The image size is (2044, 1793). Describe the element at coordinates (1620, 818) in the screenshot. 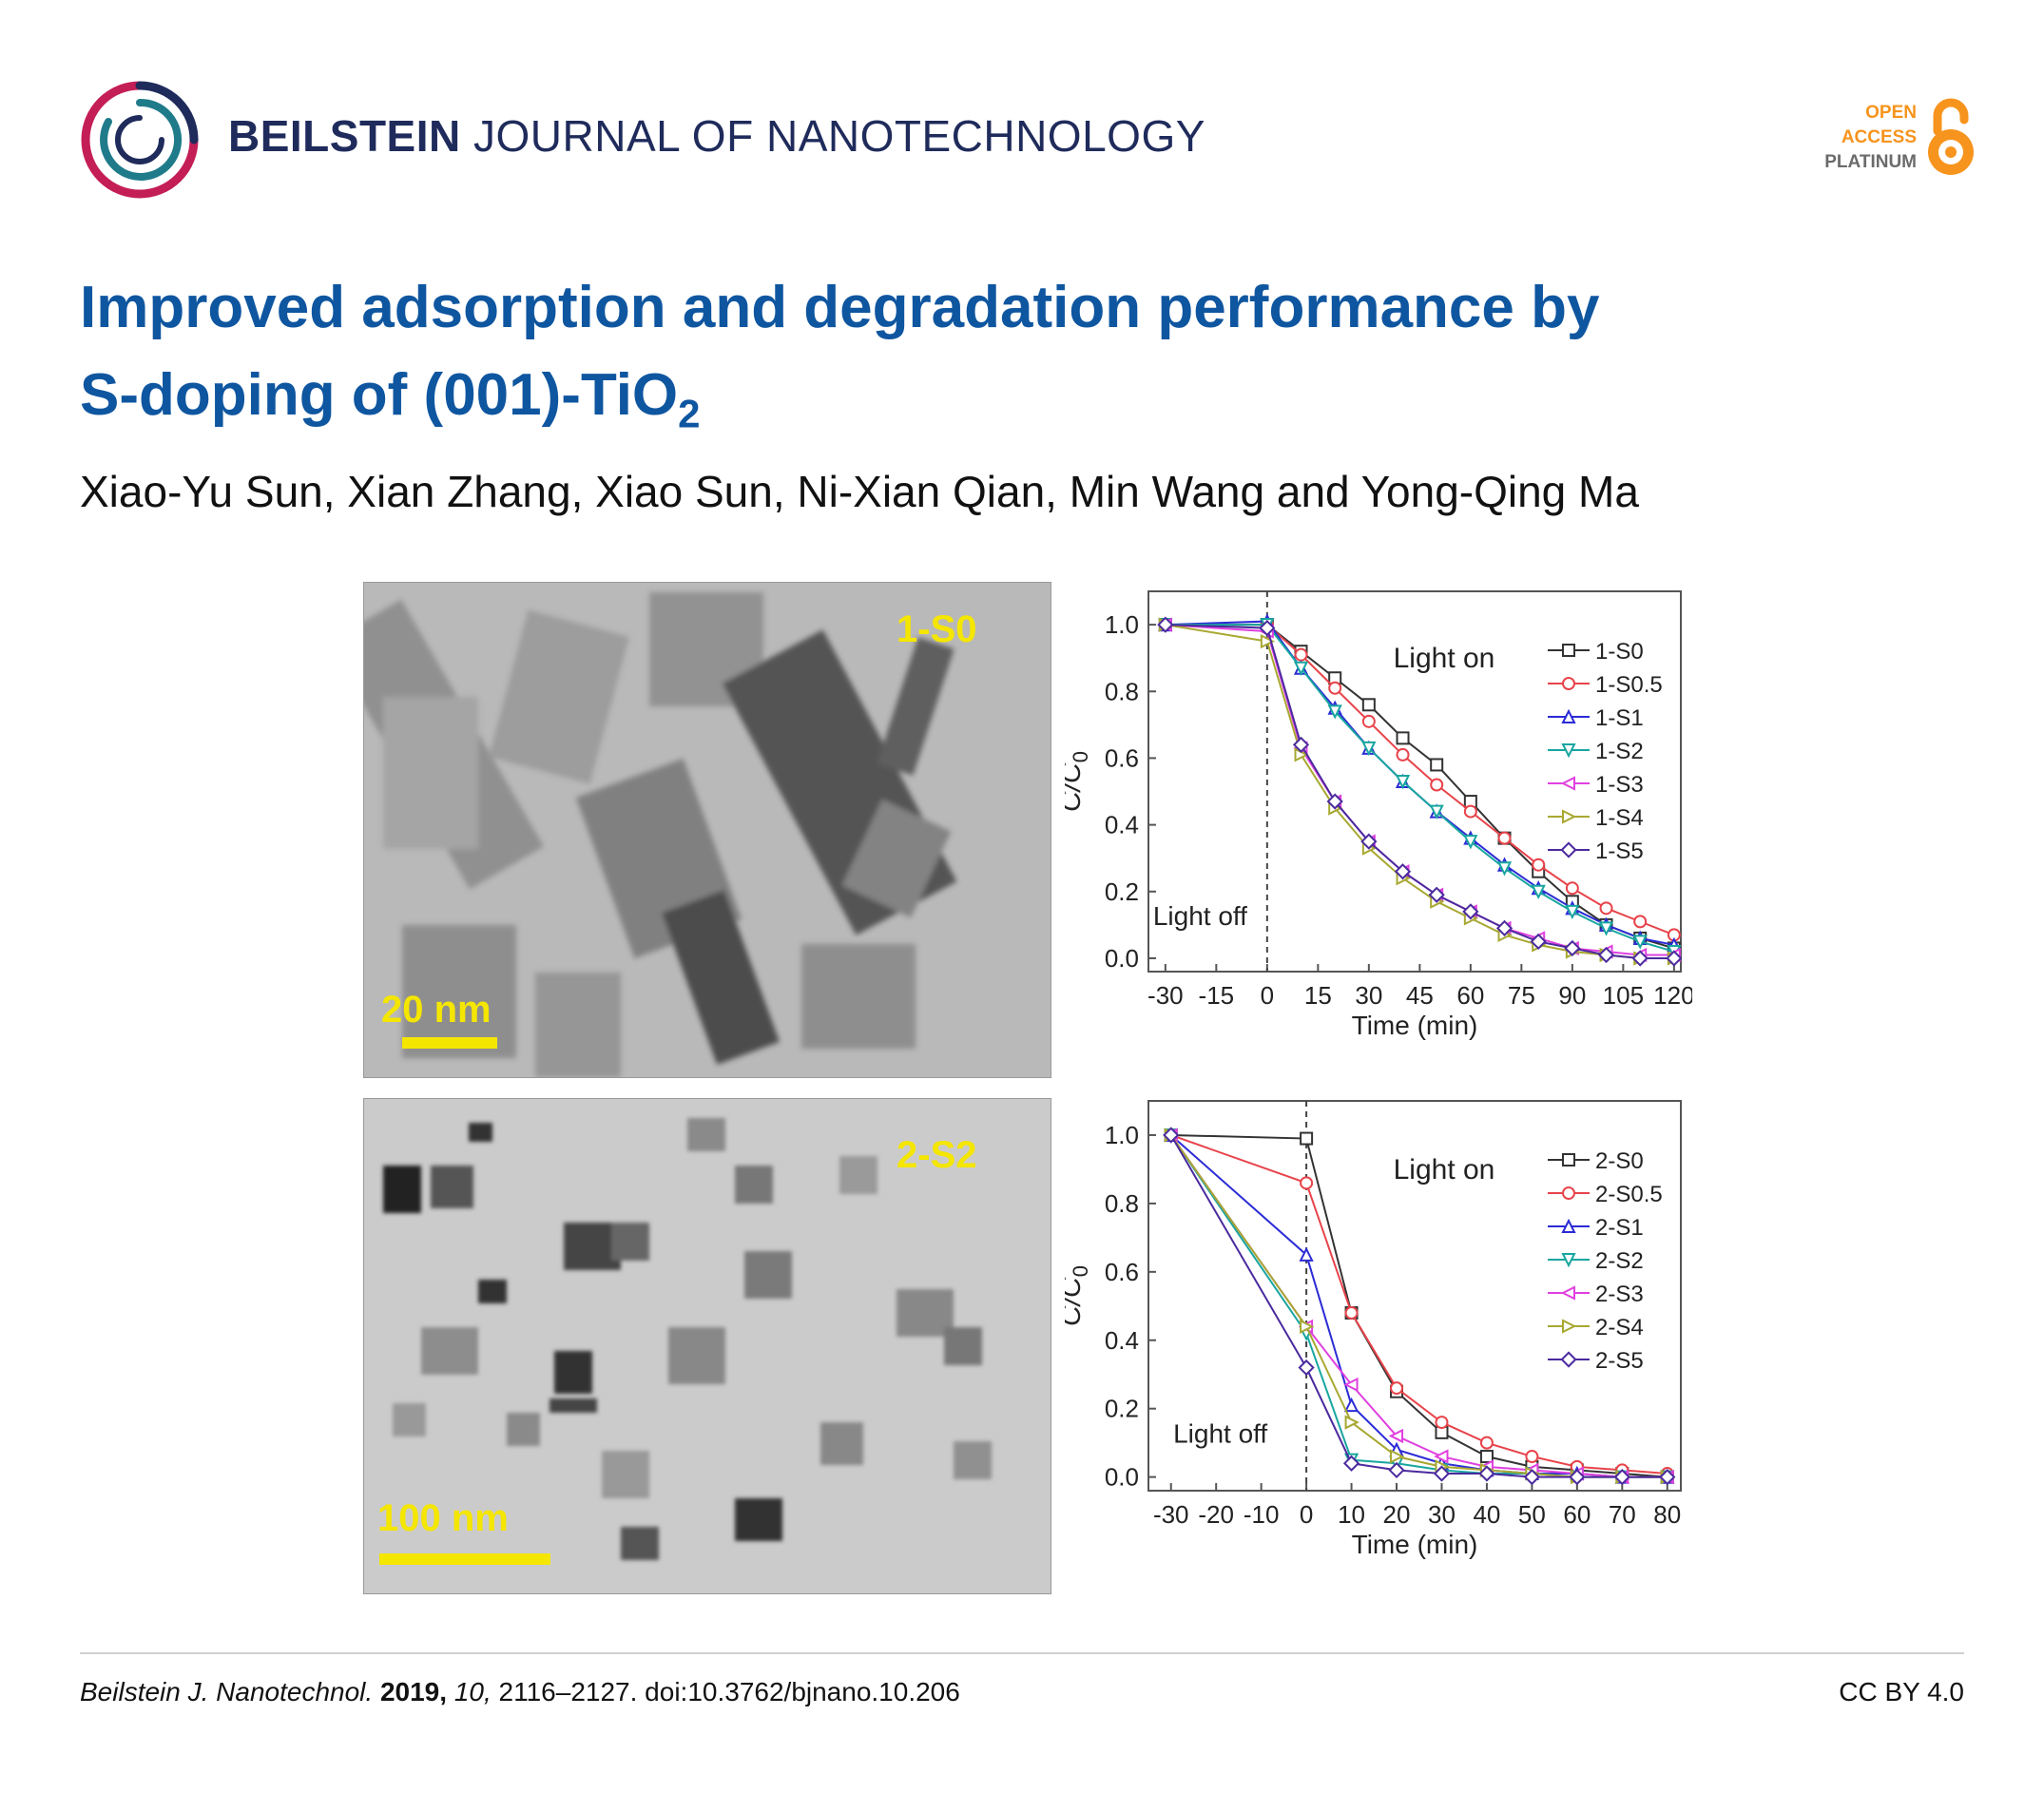

I see `legend-label: 1-S4` at that location.